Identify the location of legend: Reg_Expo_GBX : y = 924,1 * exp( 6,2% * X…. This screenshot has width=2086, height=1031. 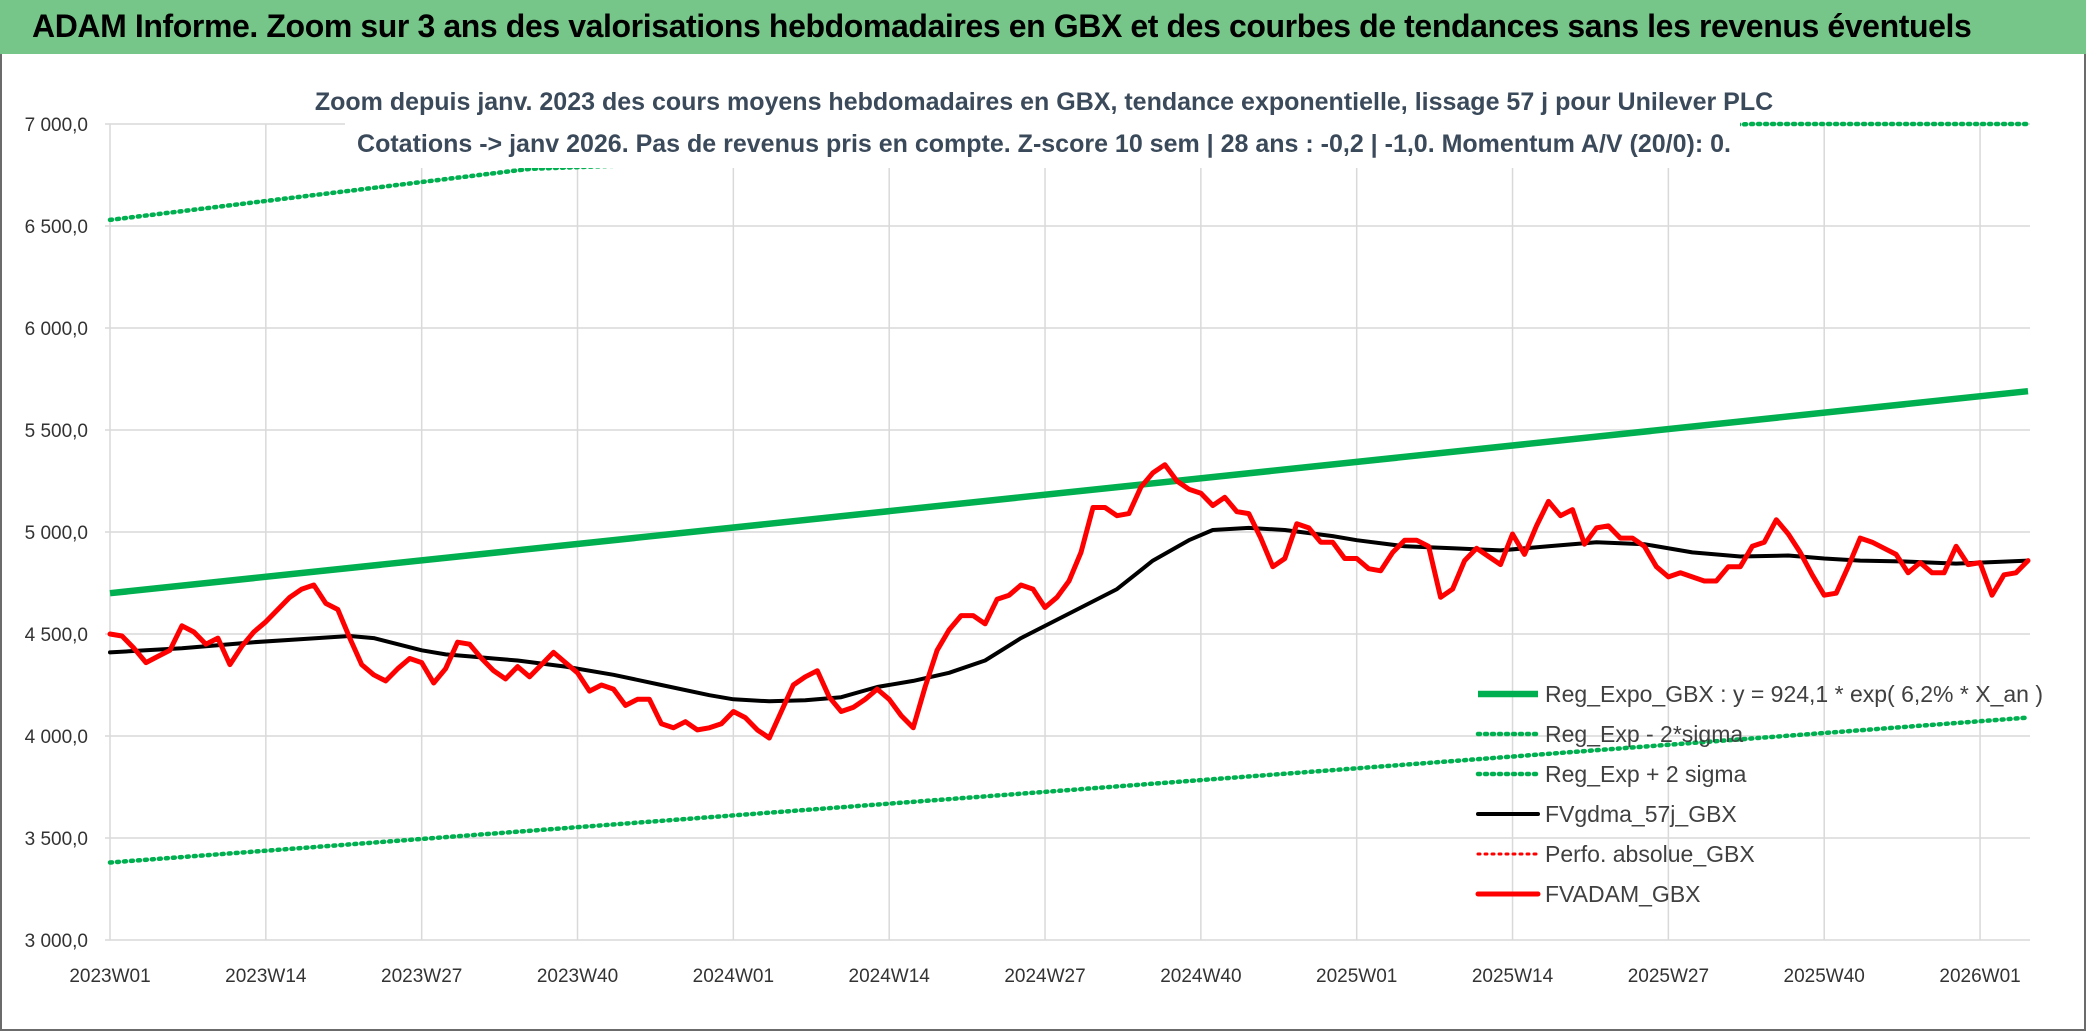
(1759, 794).